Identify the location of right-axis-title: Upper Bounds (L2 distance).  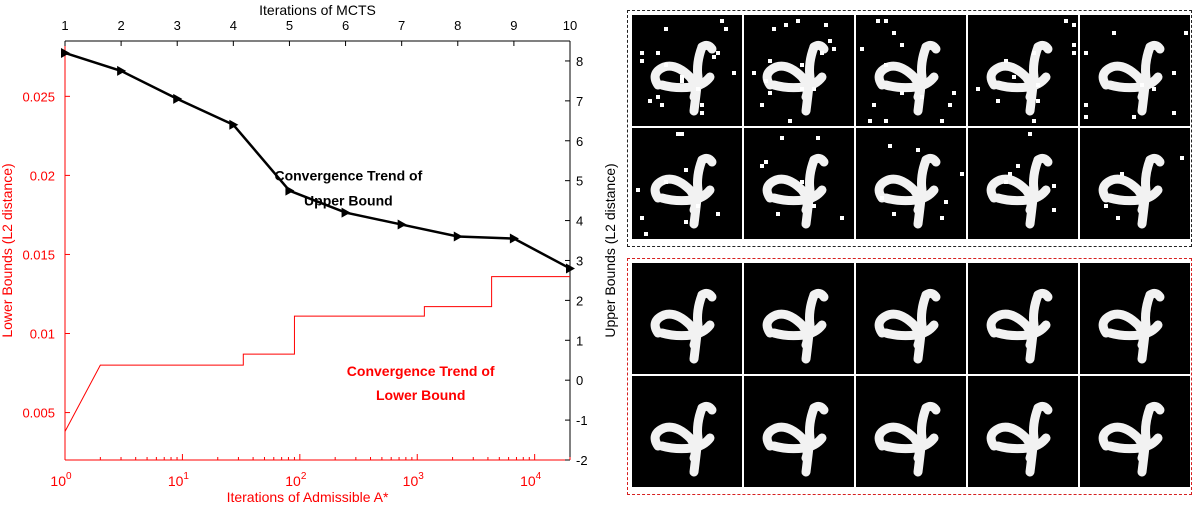
(610, 250).